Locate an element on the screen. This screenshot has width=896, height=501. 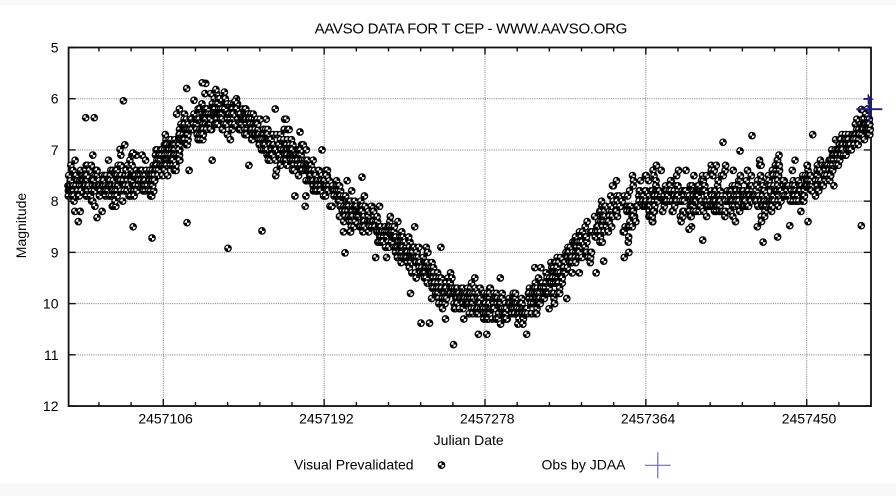
svg-text: Visual Prevalidated is located at coordinates (354, 464).